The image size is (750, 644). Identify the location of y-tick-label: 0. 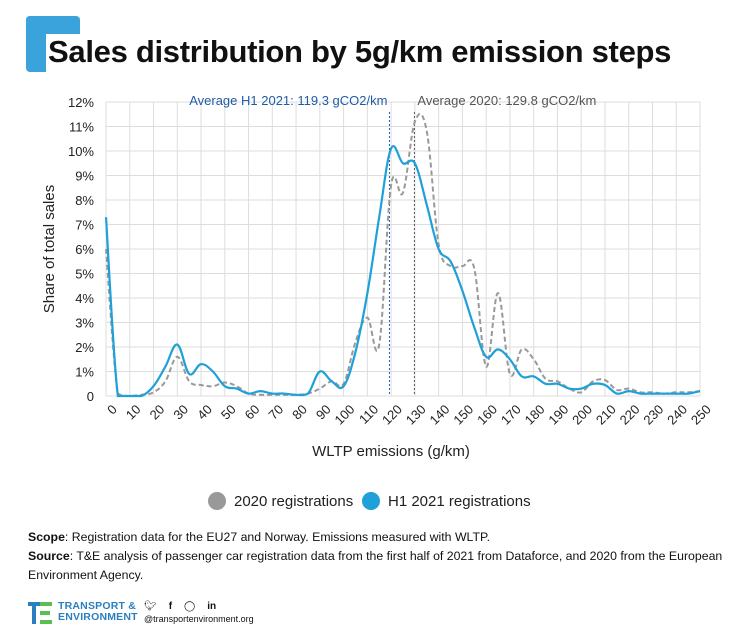
(90, 396).